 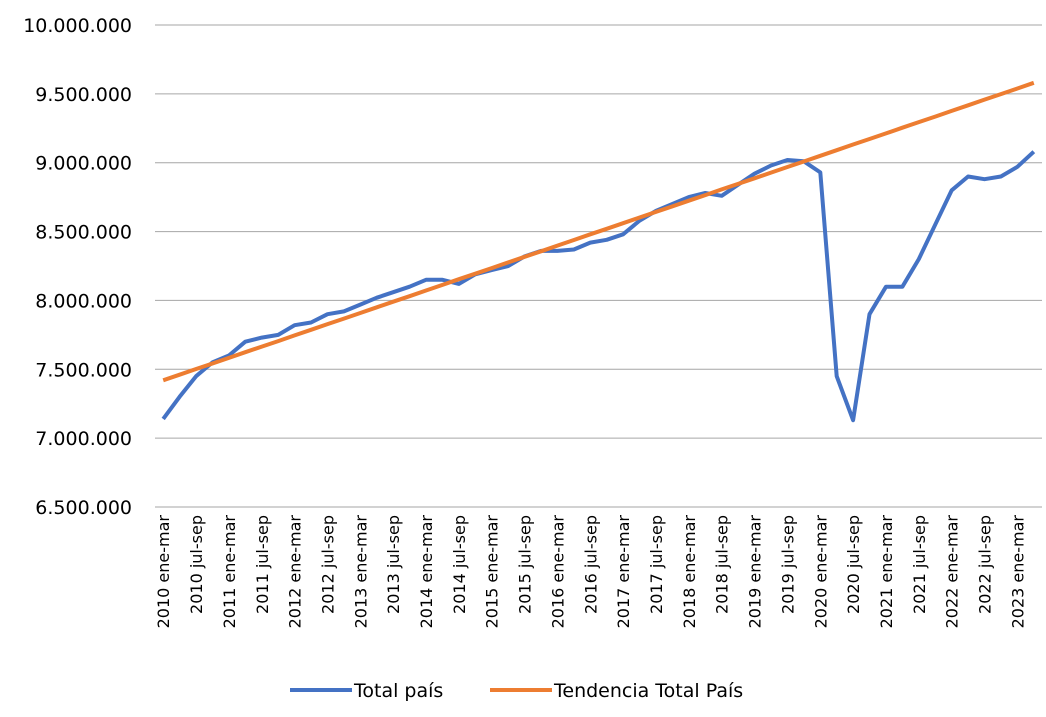 What do you see at coordinates (648, 691) in the screenshot?
I see `legend-label: Tendencia Total País` at bounding box center [648, 691].